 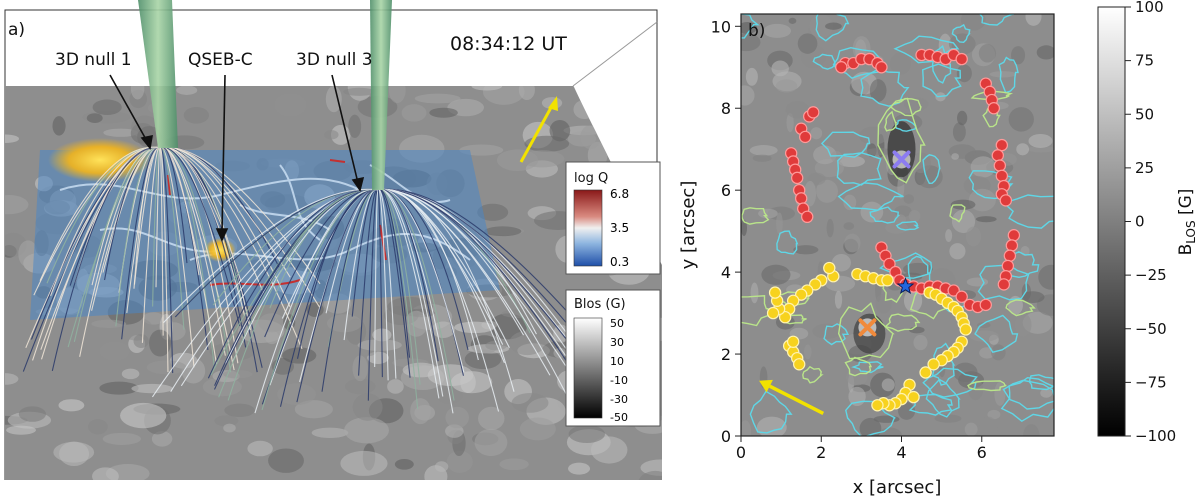 What do you see at coordinates (100, 160) in the screenshot?
I see `brightening-blob` at bounding box center [100, 160].